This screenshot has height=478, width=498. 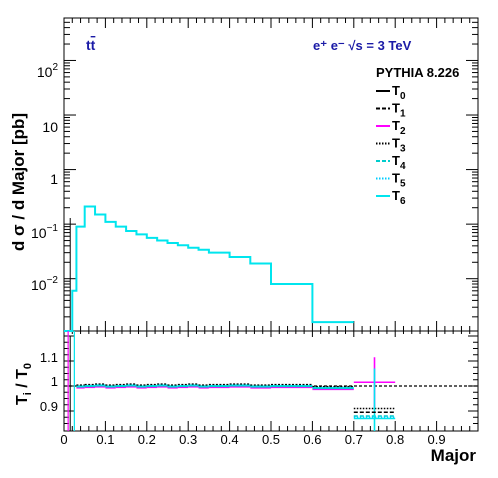 I want to click on x-tick-label: 0.4, so click(x=230, y=439).